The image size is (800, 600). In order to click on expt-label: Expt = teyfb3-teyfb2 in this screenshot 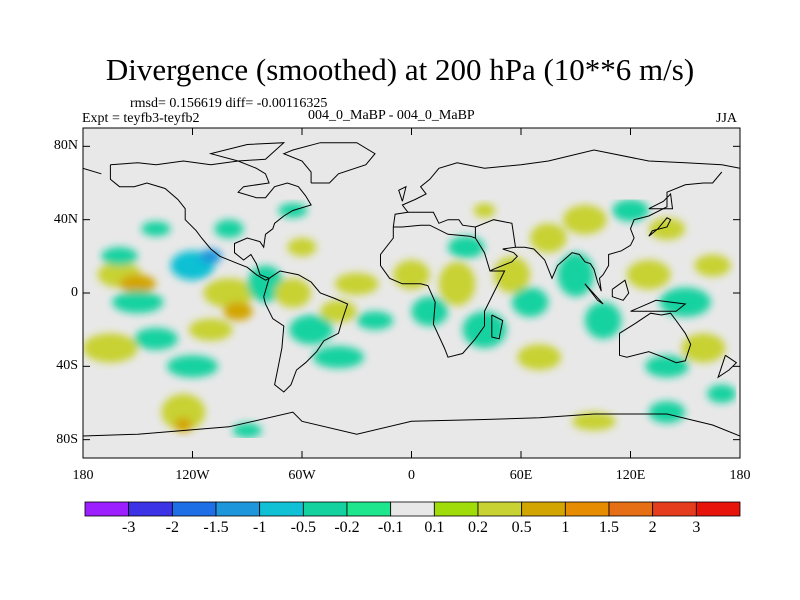, I will do `click(141, 118)`.